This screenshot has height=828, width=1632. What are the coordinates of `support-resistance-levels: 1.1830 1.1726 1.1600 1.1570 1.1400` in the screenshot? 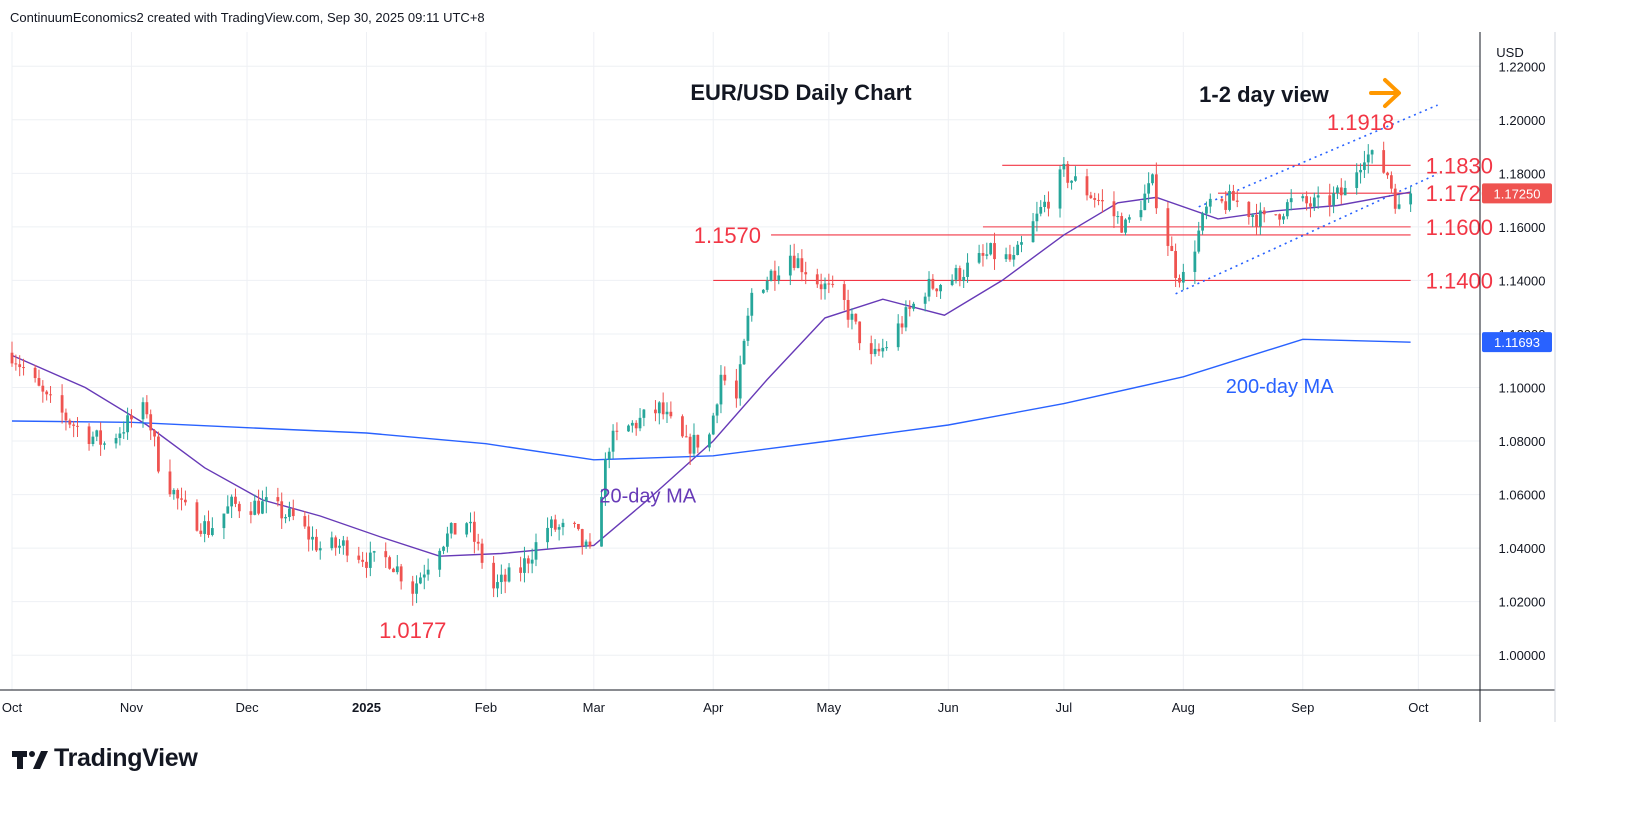 It's located at (1093, 223).